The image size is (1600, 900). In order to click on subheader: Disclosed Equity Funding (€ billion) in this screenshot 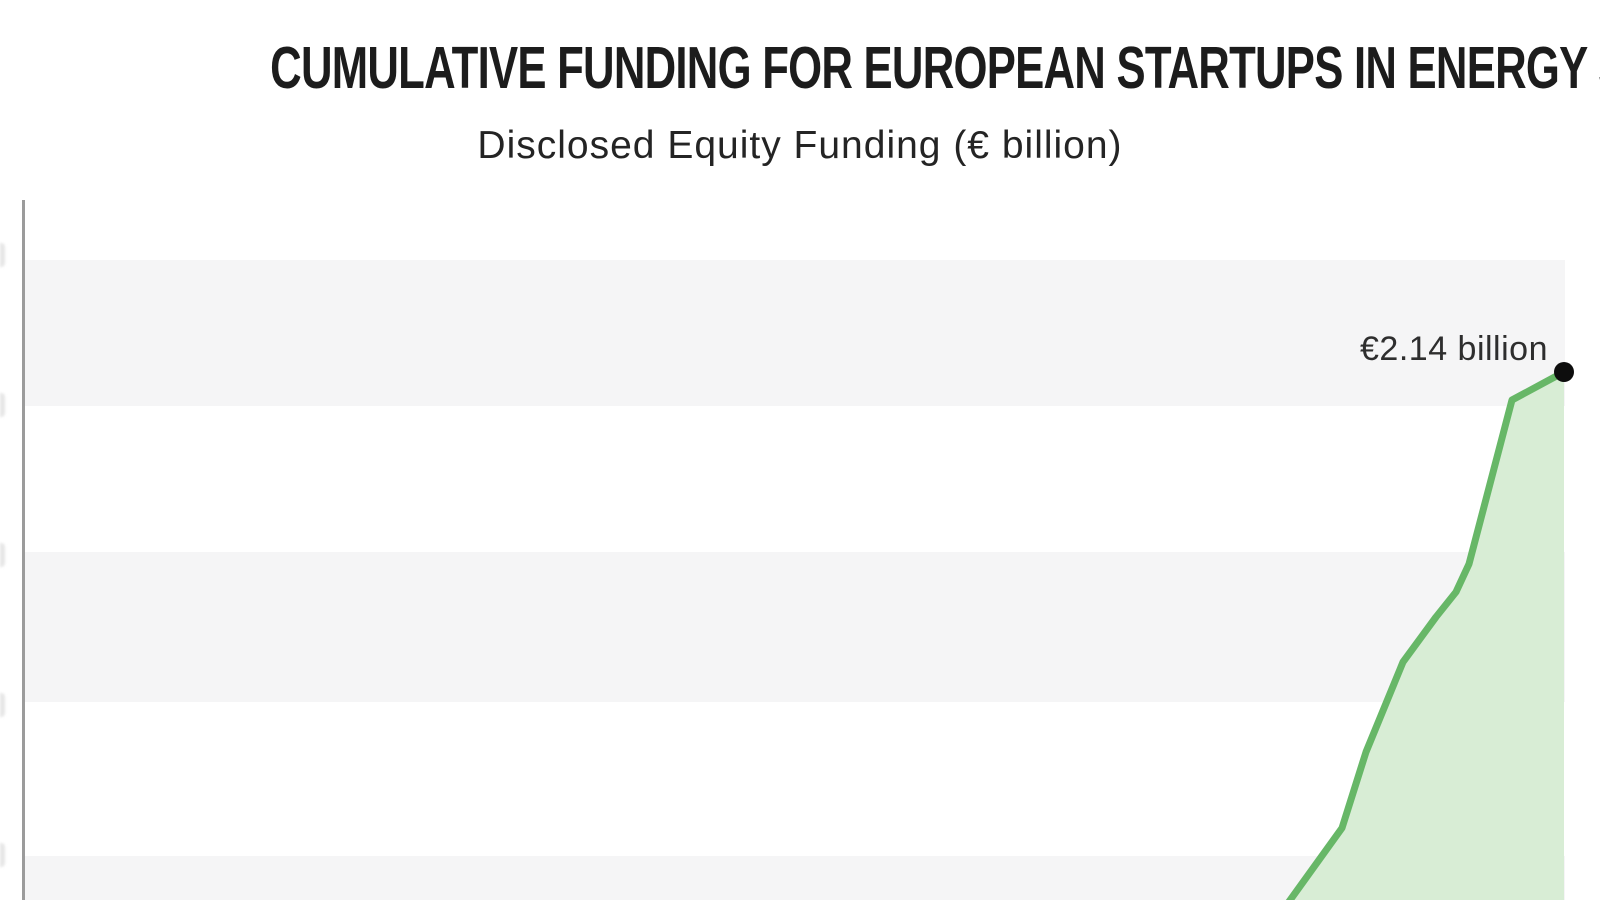, I will do `click(800, 146)`.